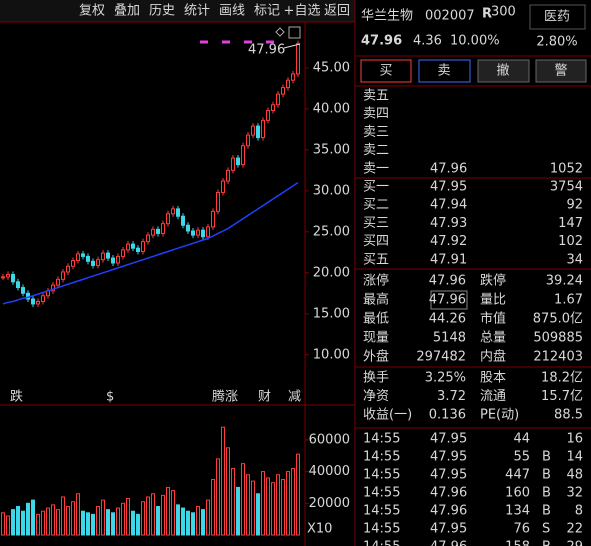 This screenshot has height=546, width=591. I want to click on finance-label: 流通, so click(493, 396).